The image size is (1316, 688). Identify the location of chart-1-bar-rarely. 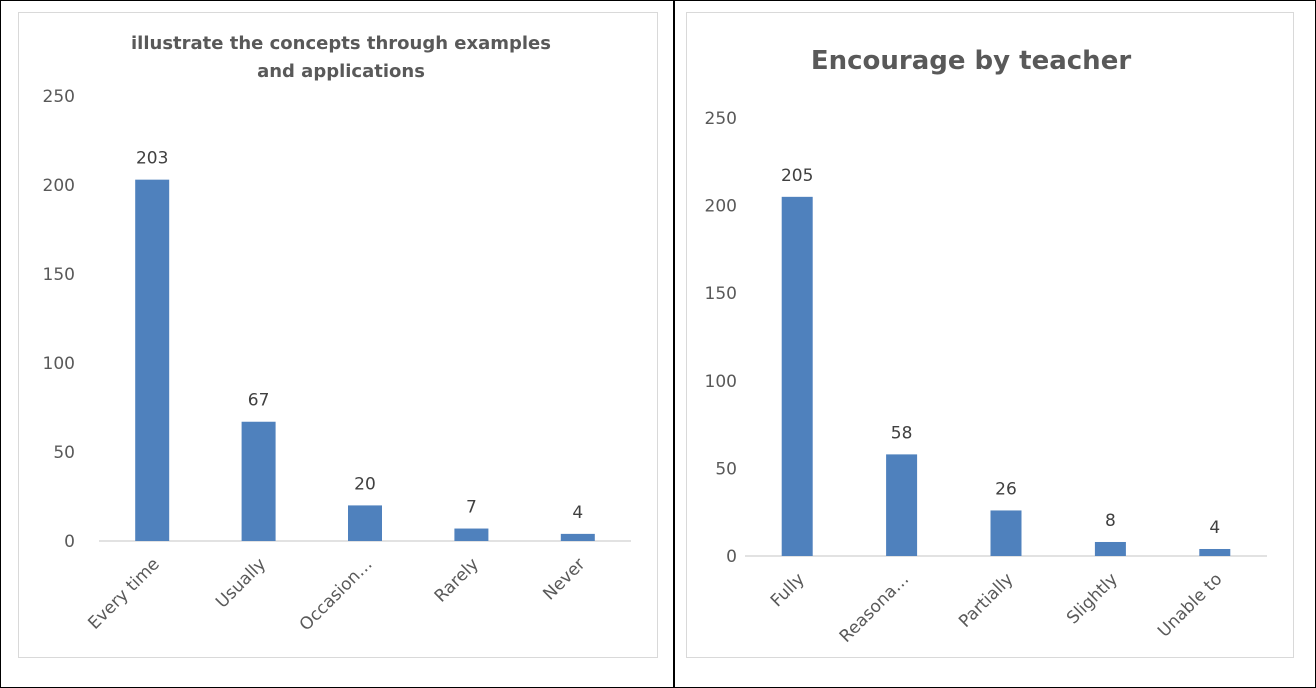
(471, 534).